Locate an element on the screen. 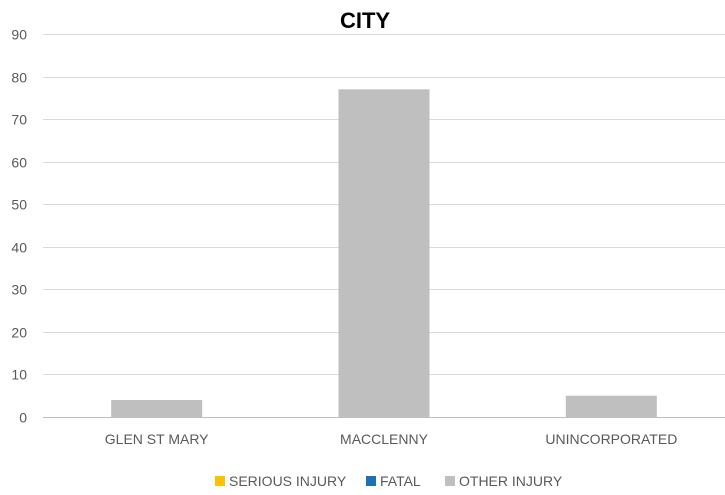 The width and height of the screenshot is (725, 495). legend-label: FATAL is located at coordinates (400, 481).